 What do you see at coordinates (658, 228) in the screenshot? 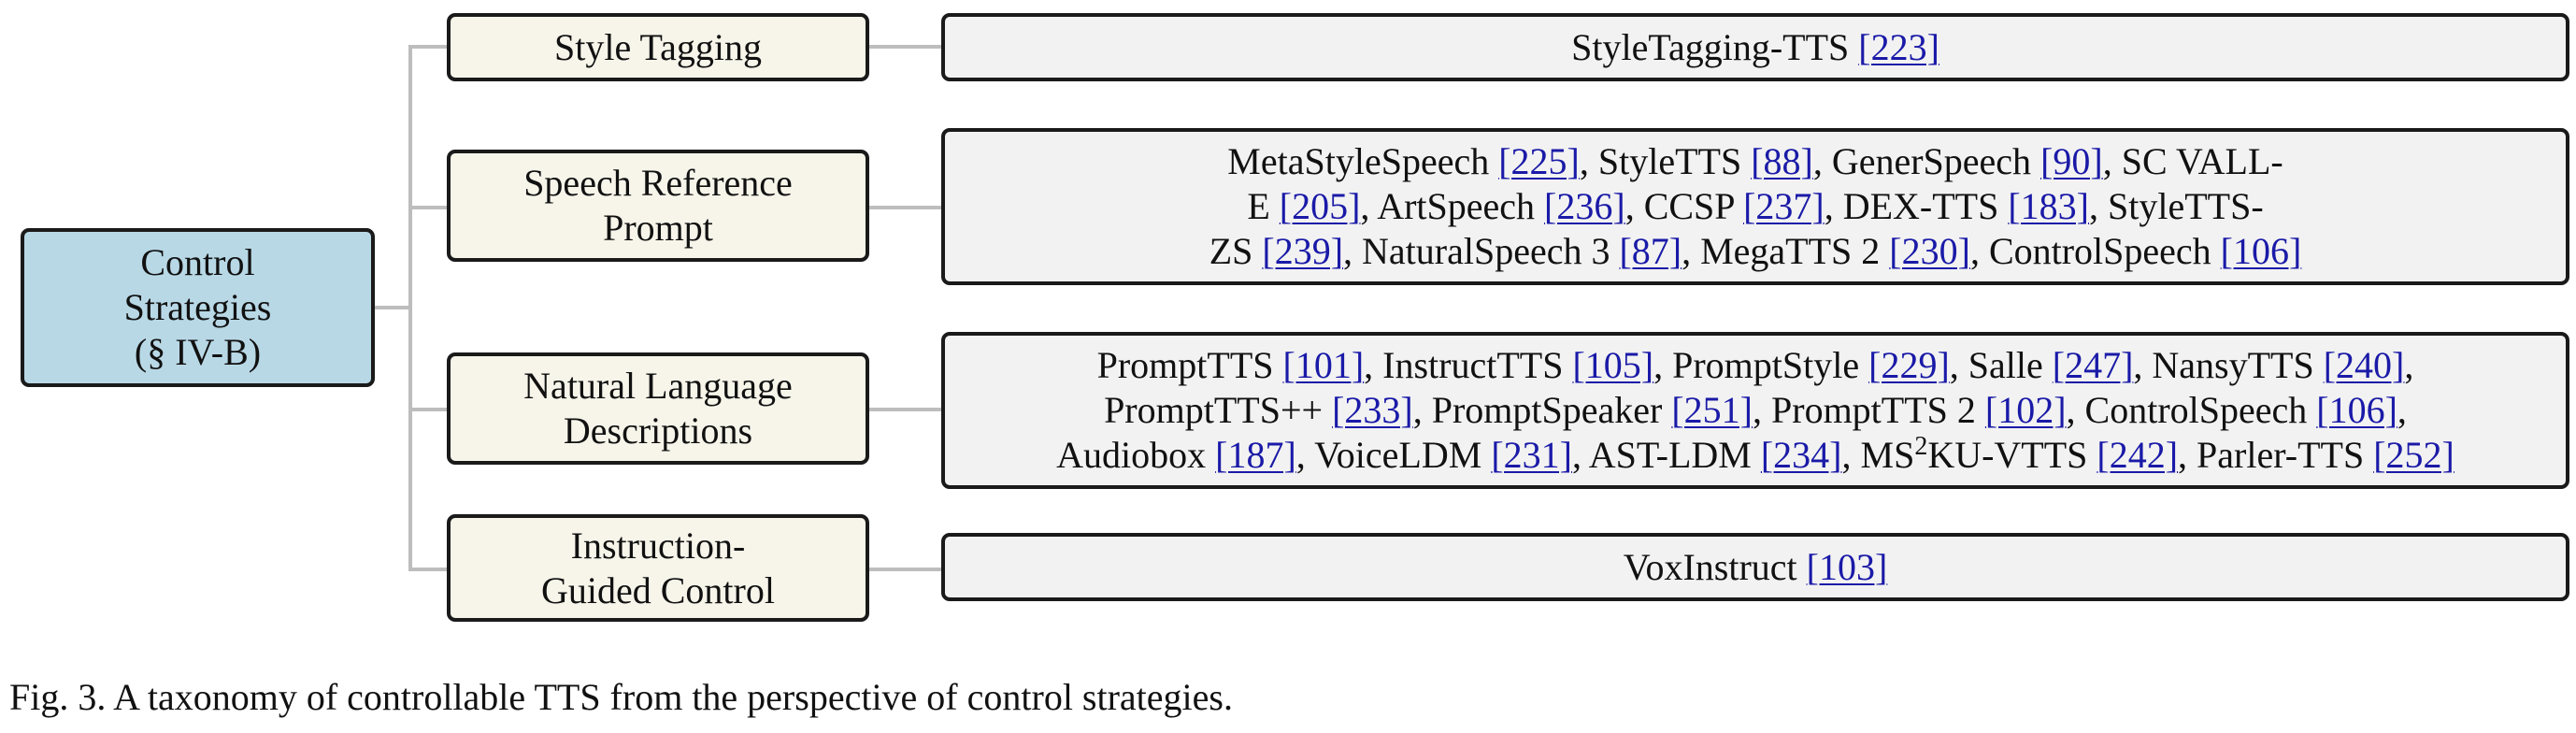
I see `category-label: Prompt` at bounding box center [658, 228].